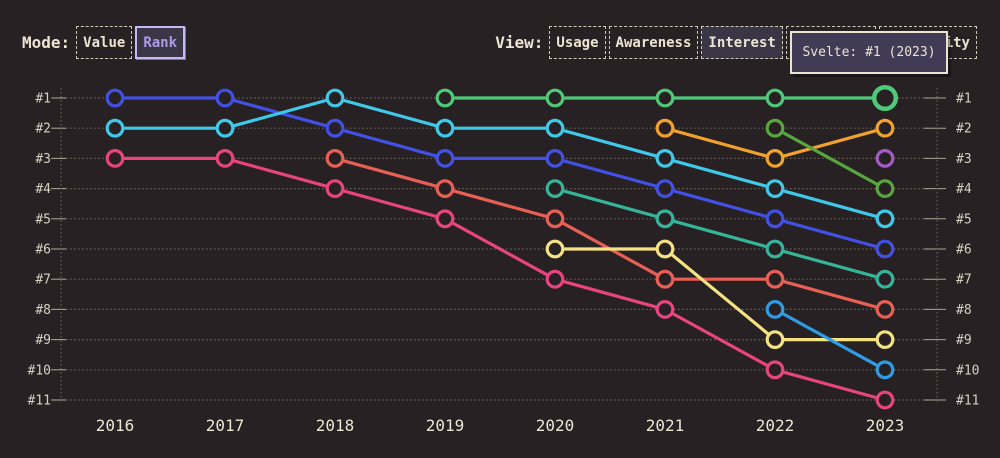 Image resolution: width=1000 pixels, height=458 pixels. I want to click on point-series-cyan-2019, so click(445, 128).